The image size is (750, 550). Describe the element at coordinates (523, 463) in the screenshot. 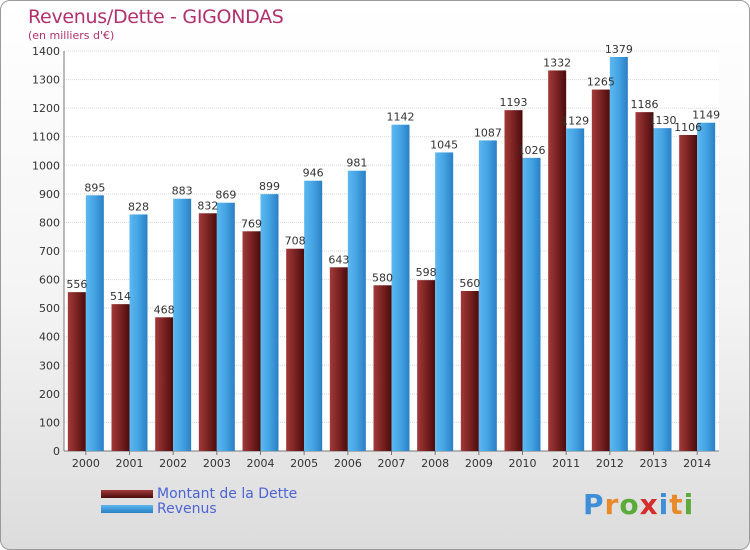

I see `x-tick-label: 2010` at that location.